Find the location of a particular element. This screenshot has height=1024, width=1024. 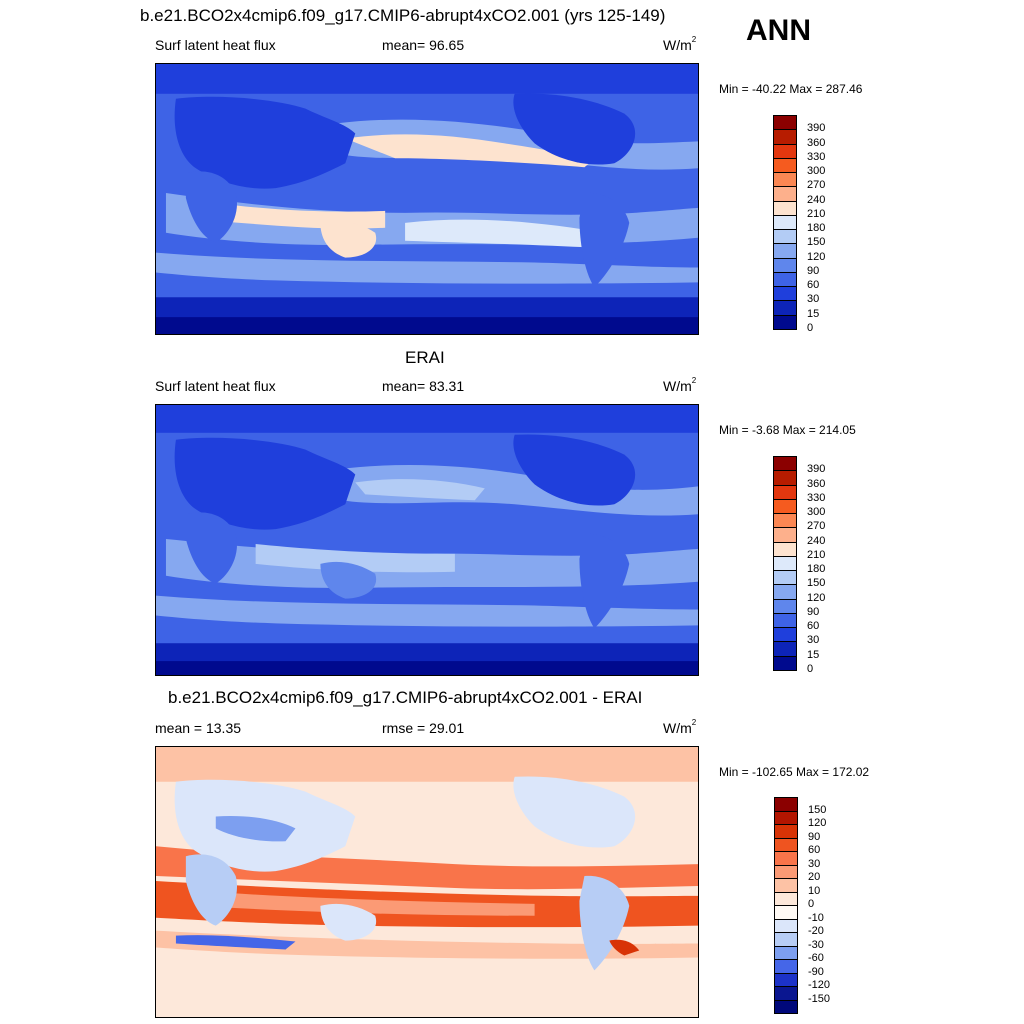

panel-3-map-svg is located at coordinates (427, 882).